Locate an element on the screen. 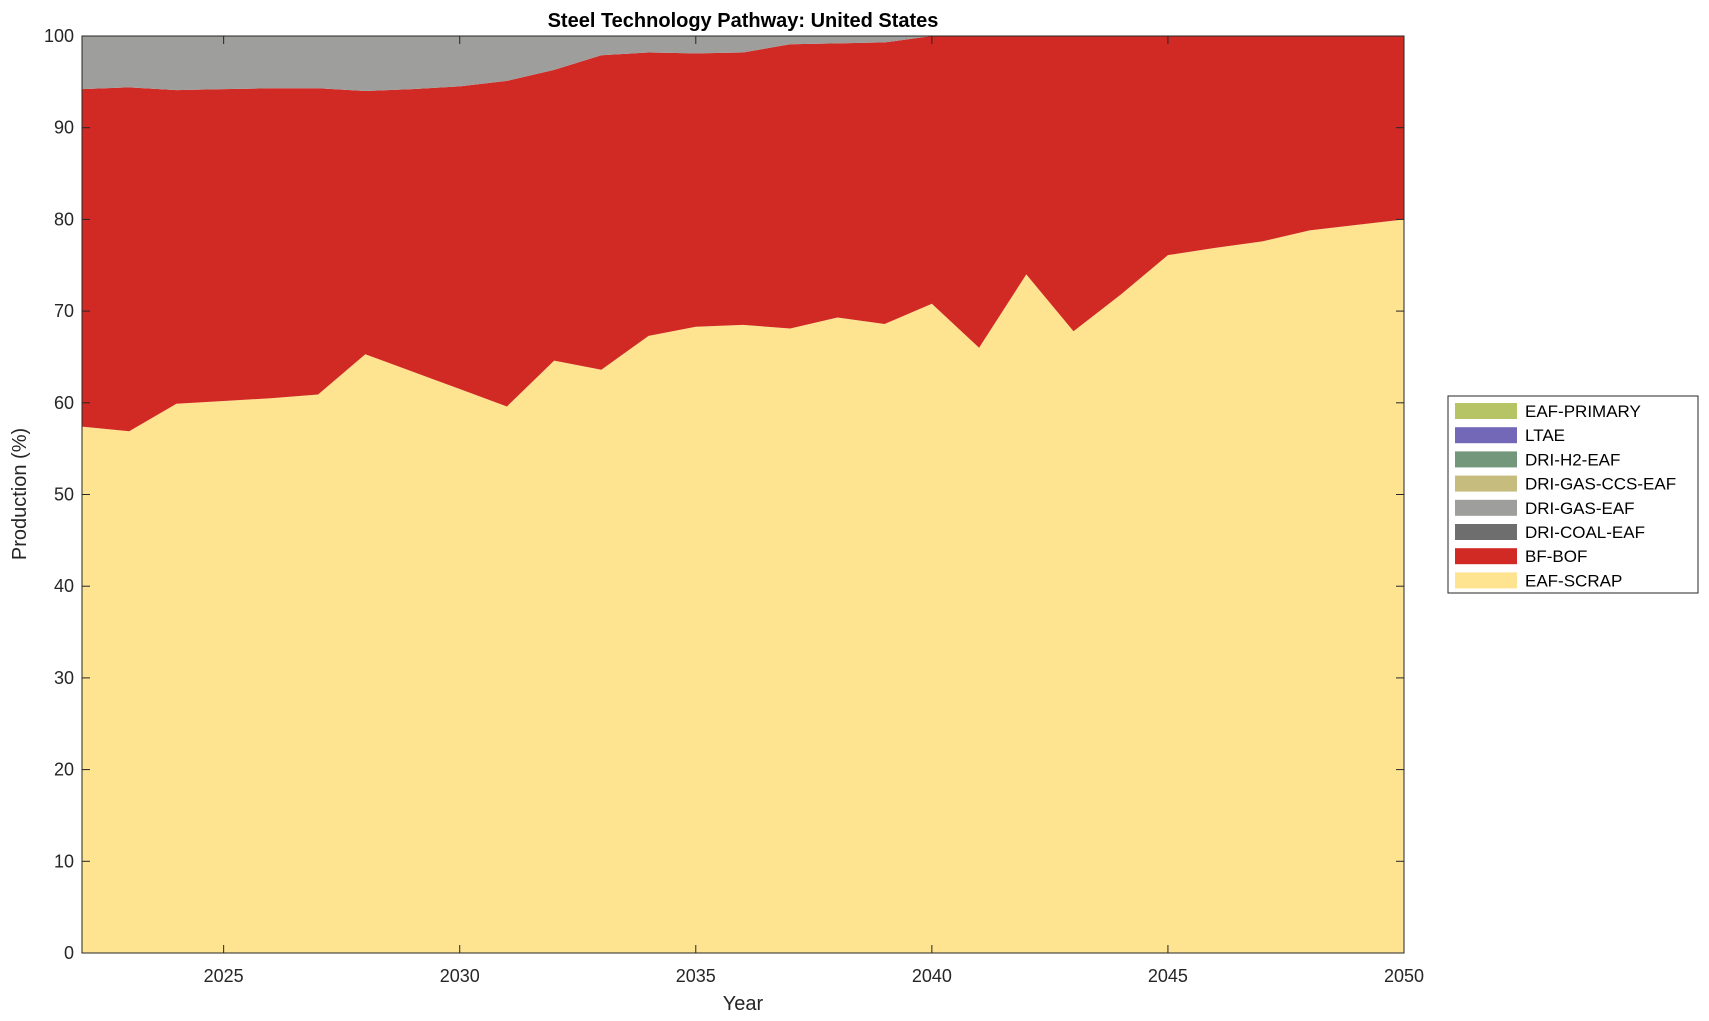 The height and width of the screenshot is (1021, 1709). chart-title: Steel Technology Pathway: United States is located at coordinates (743, 21).